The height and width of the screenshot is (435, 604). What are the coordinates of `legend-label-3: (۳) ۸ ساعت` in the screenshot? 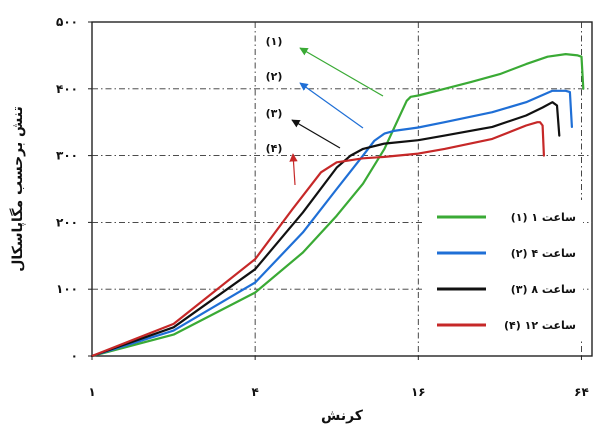 It's located at (543, 289).